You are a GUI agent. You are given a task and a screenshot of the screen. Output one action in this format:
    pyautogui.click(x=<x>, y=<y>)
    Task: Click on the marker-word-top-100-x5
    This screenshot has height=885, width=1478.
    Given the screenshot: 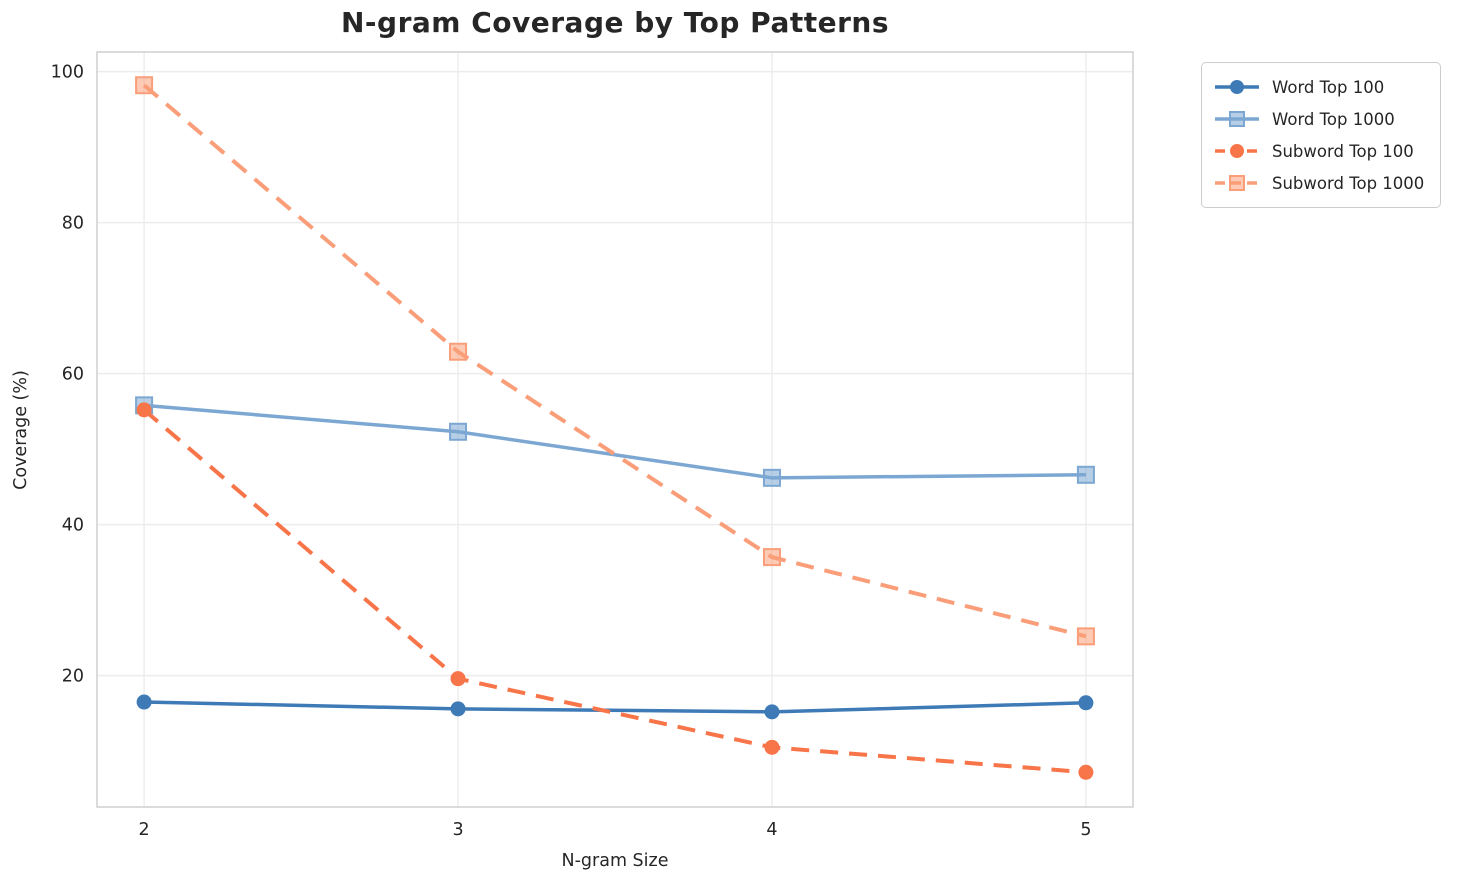 What is the action you would take?
    pyautogui.click(x=1086, y=703)
    